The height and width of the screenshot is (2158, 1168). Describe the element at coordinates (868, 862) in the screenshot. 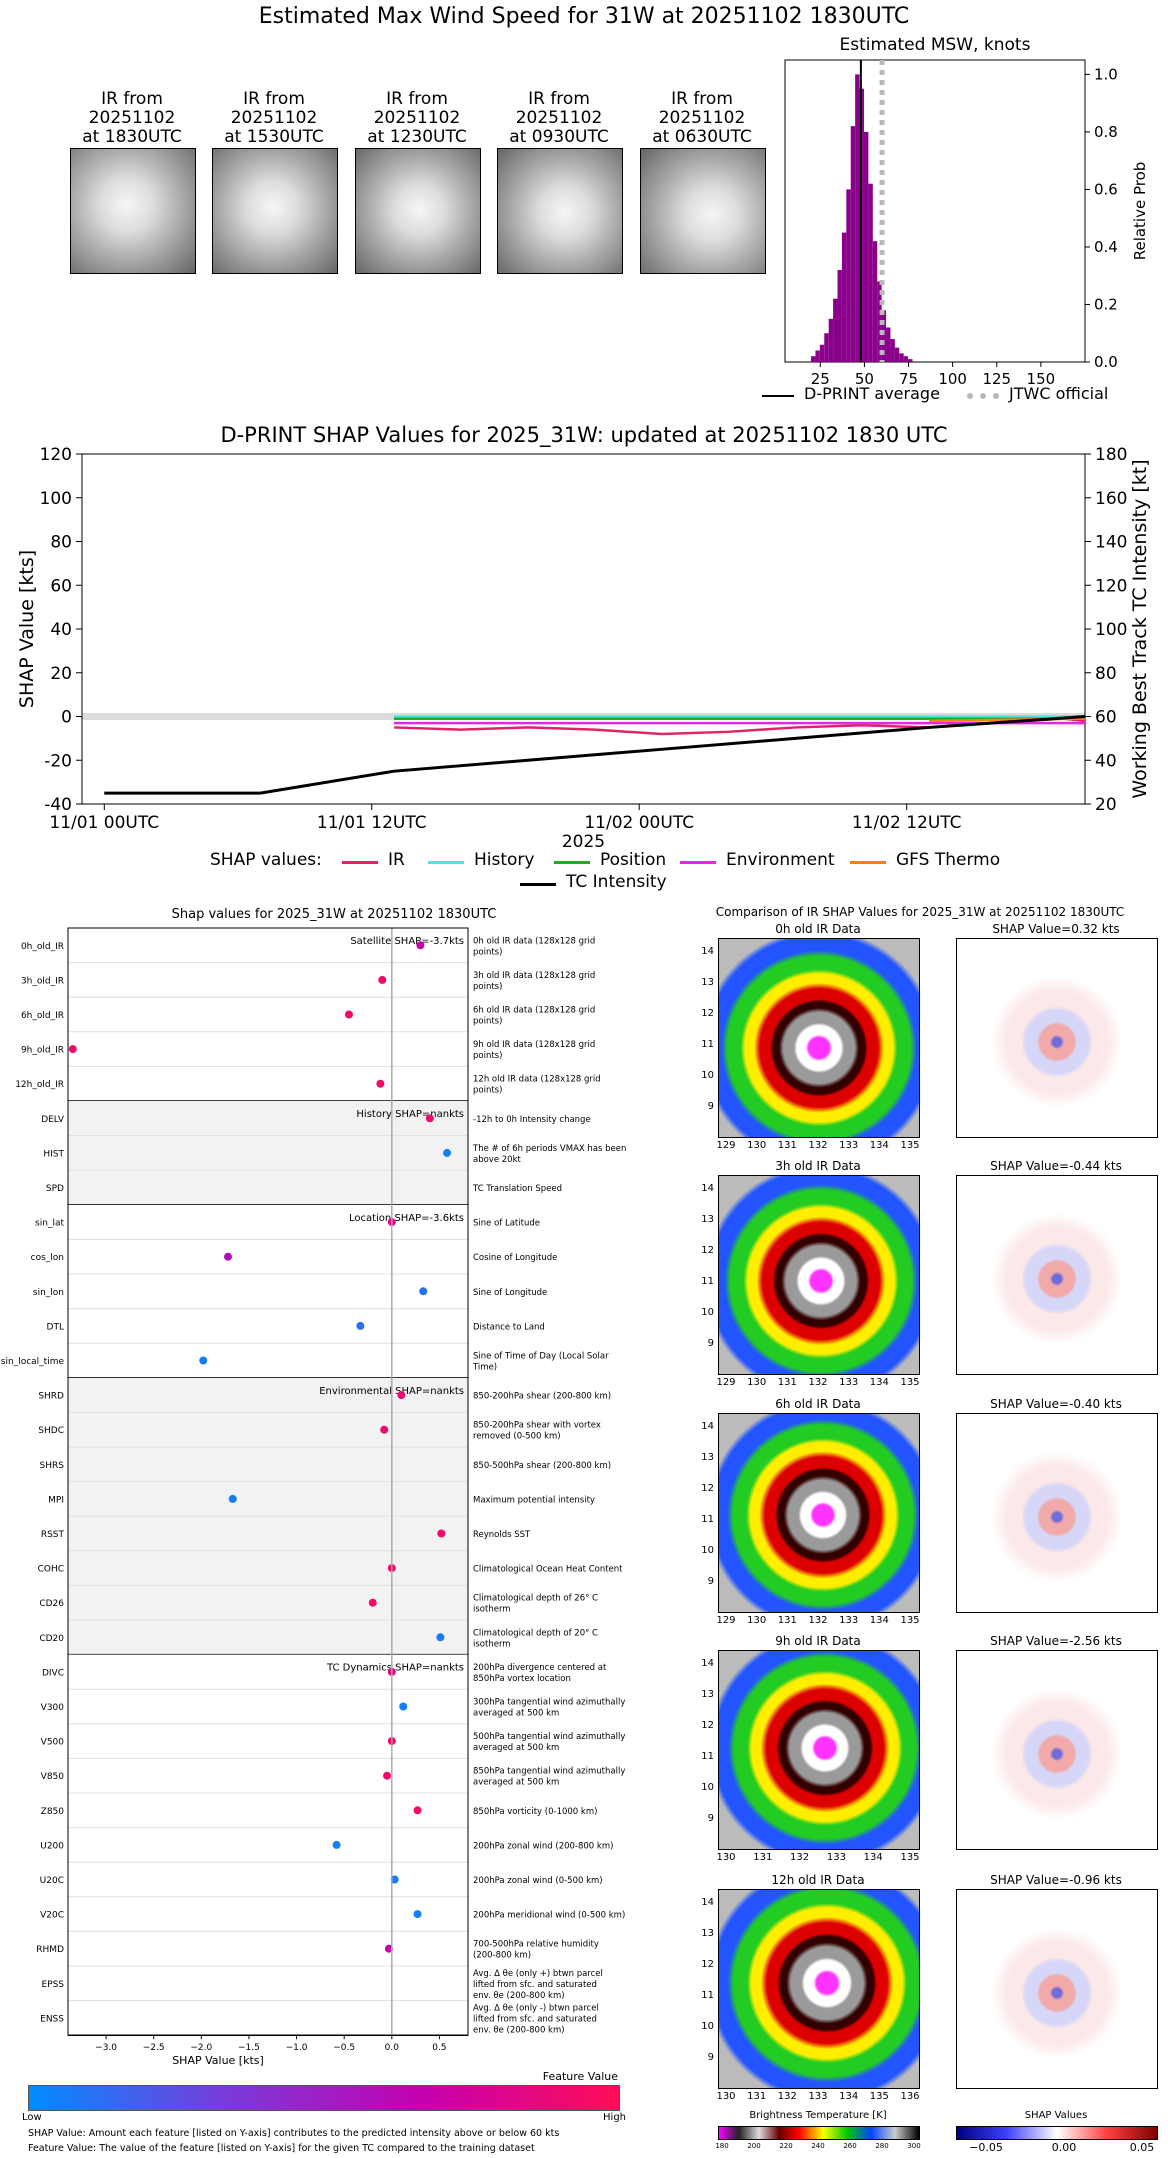

I see `gfs-legend-line` at that location.